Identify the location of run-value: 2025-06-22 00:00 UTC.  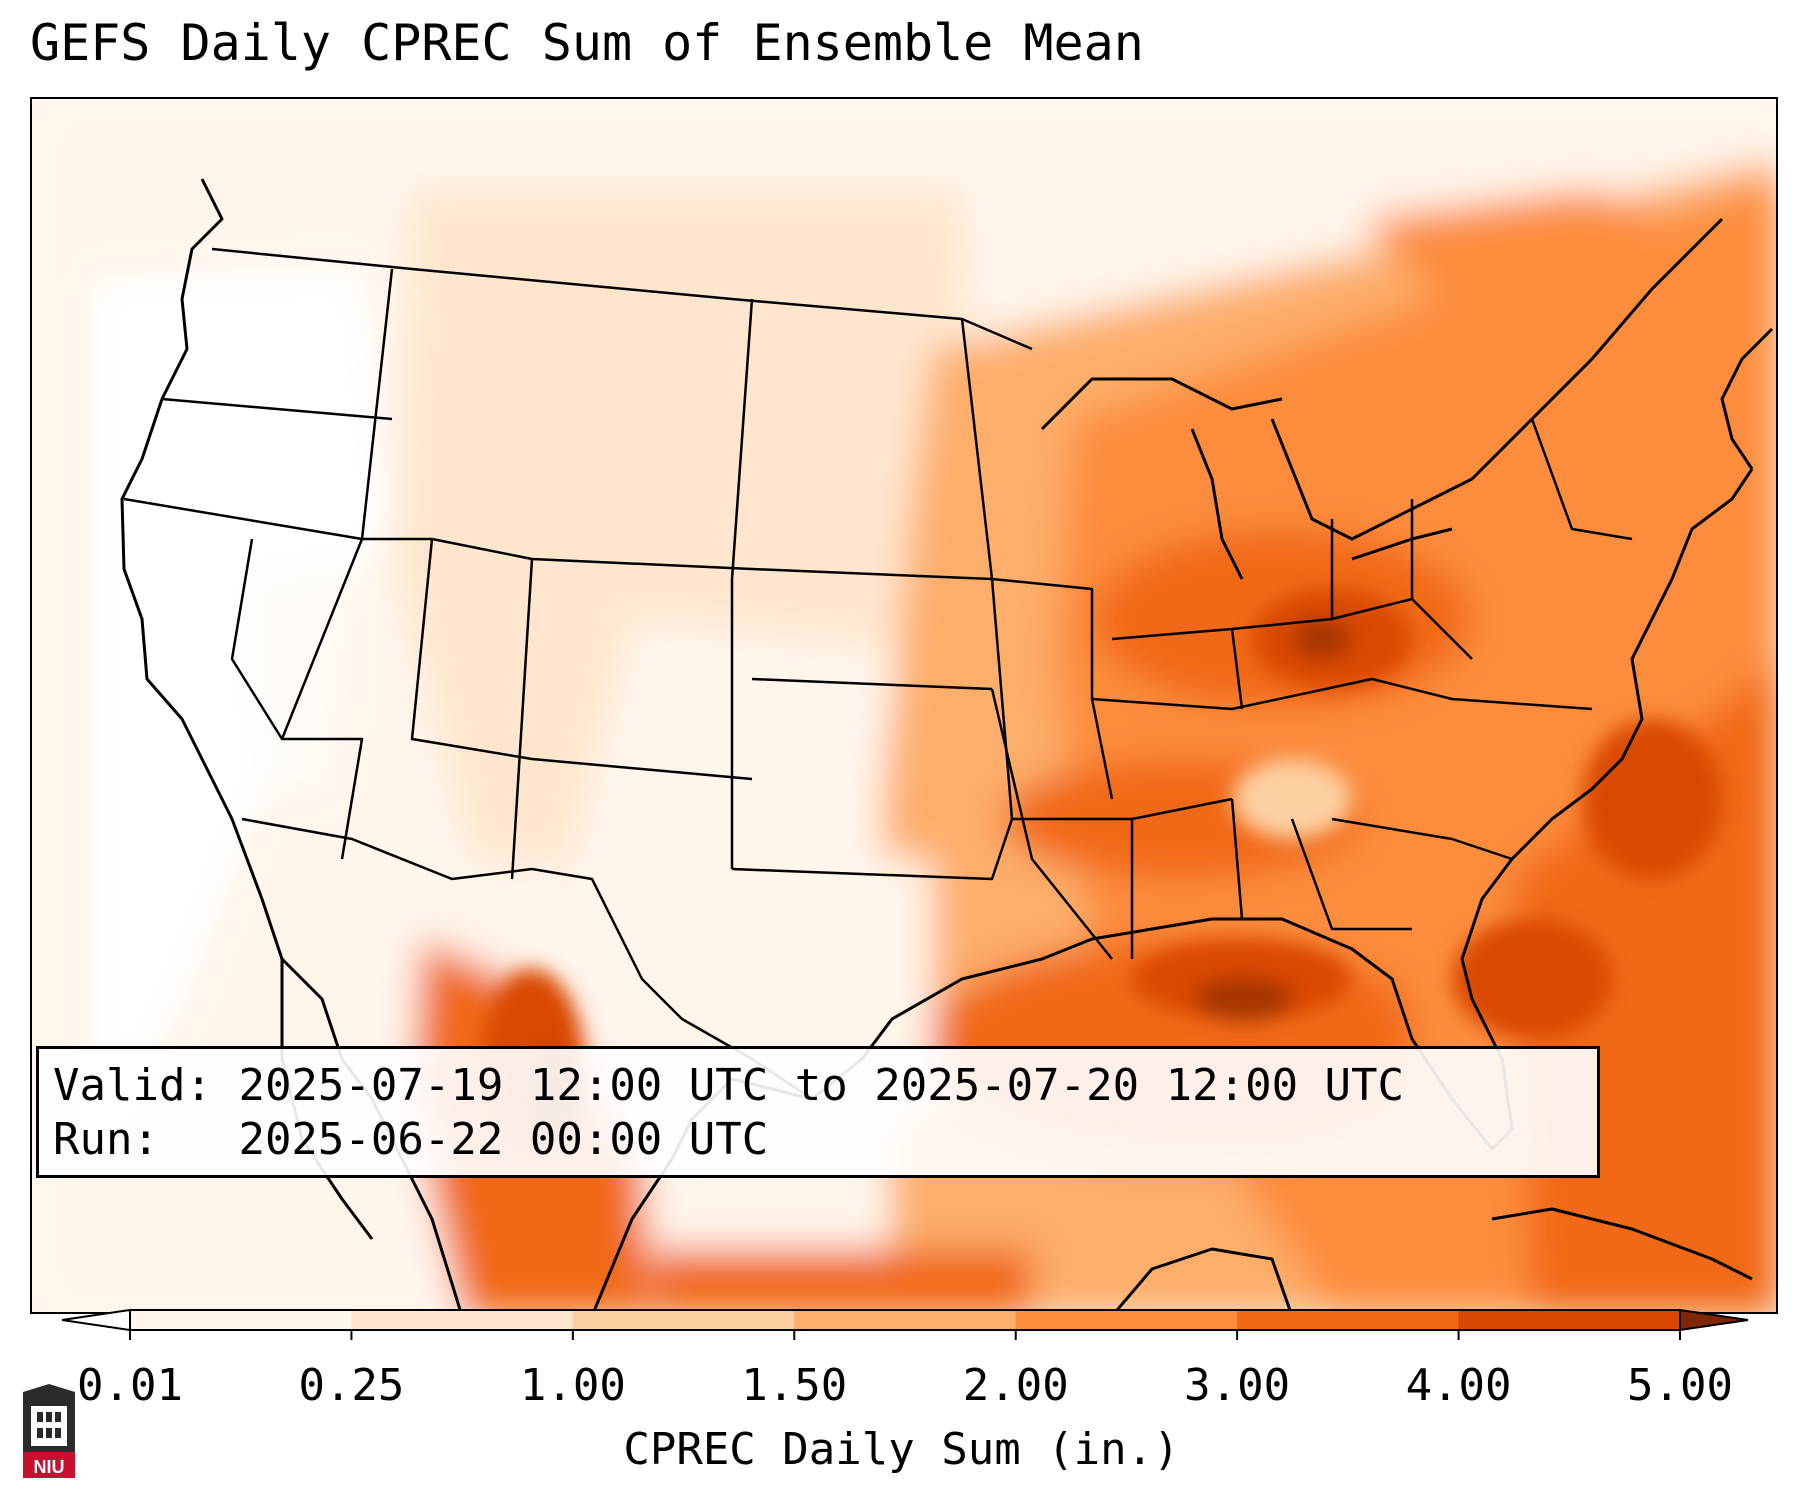
(503, 1139).